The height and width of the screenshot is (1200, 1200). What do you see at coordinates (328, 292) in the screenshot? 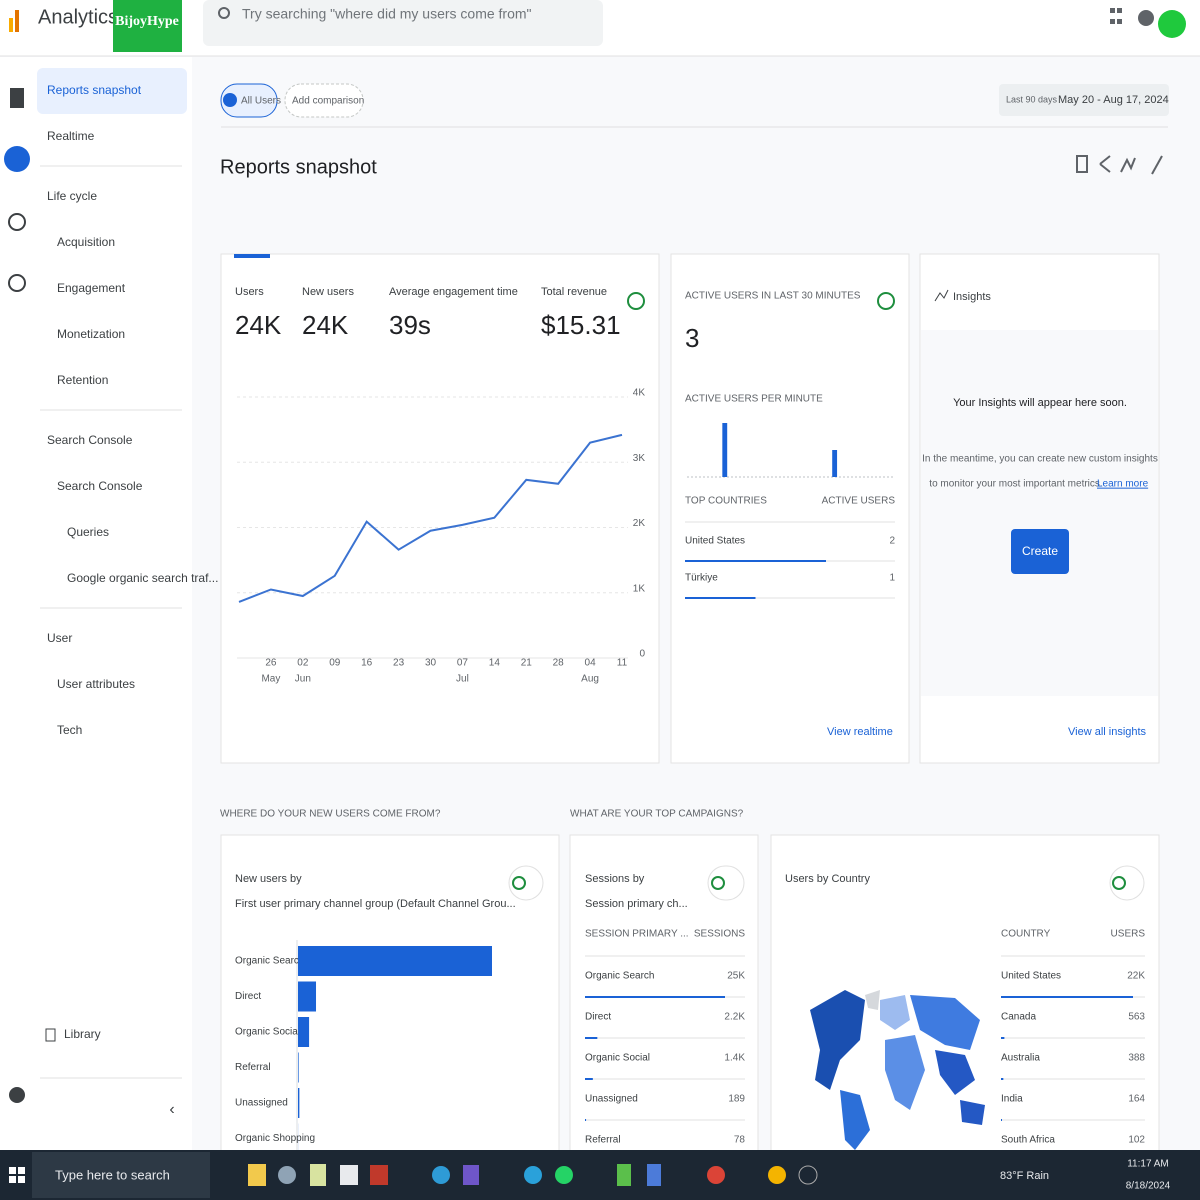
I see `metric-label: New users` at bounding box center [328, 292].